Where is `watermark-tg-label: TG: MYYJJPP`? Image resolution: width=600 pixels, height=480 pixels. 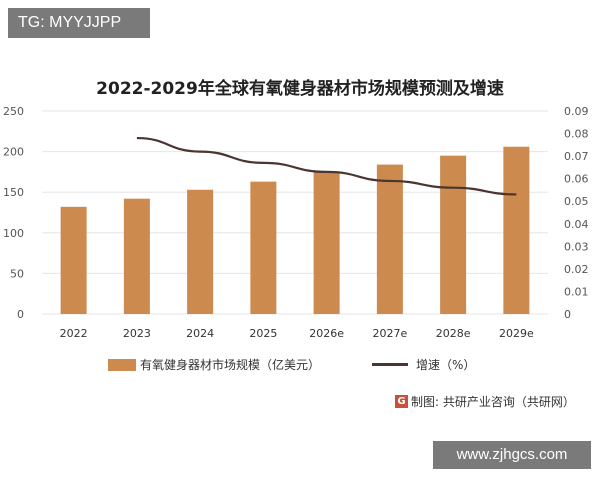 watermark-tg-label: TG: MYYJJPP is located at coordinates (79, 23).